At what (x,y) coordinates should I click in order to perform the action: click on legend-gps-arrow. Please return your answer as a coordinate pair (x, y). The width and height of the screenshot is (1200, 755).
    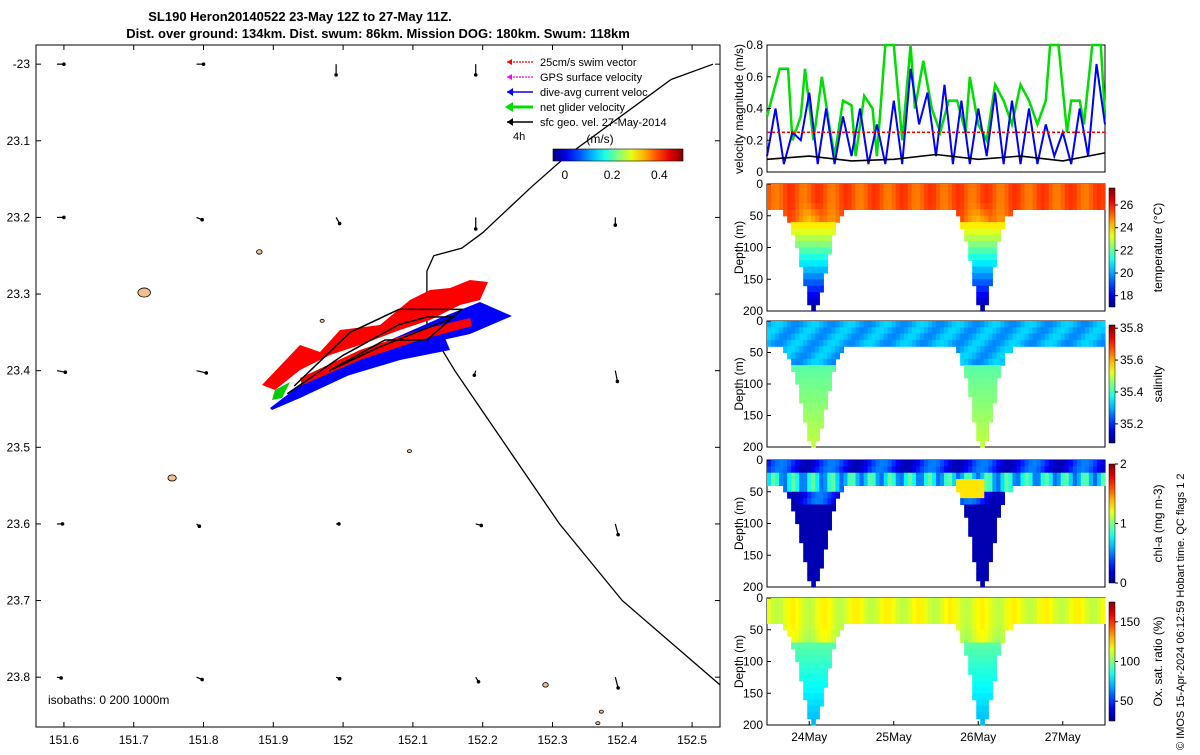
    Looking at the image, I should click on (509, 77).